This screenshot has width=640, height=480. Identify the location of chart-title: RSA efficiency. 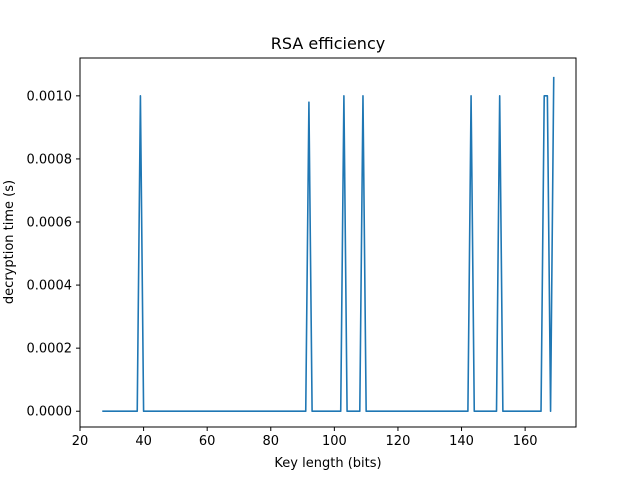
(328, 43).